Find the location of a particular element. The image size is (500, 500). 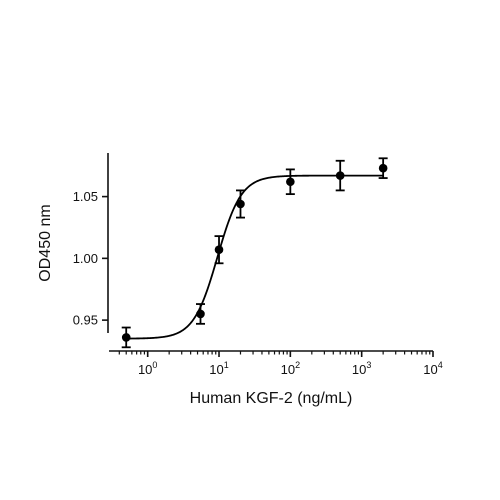

y-axis-ticks: 0.95 1.00 1.05 is located at coordinates (90, 258).